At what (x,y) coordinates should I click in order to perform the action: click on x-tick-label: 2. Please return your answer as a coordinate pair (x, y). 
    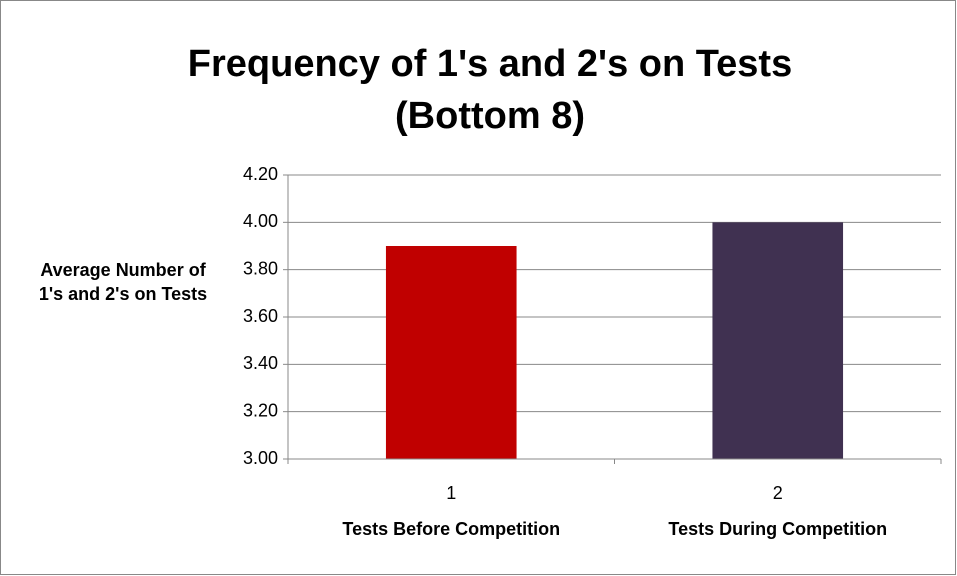
    Looking at the image, I should click on (778, 493).